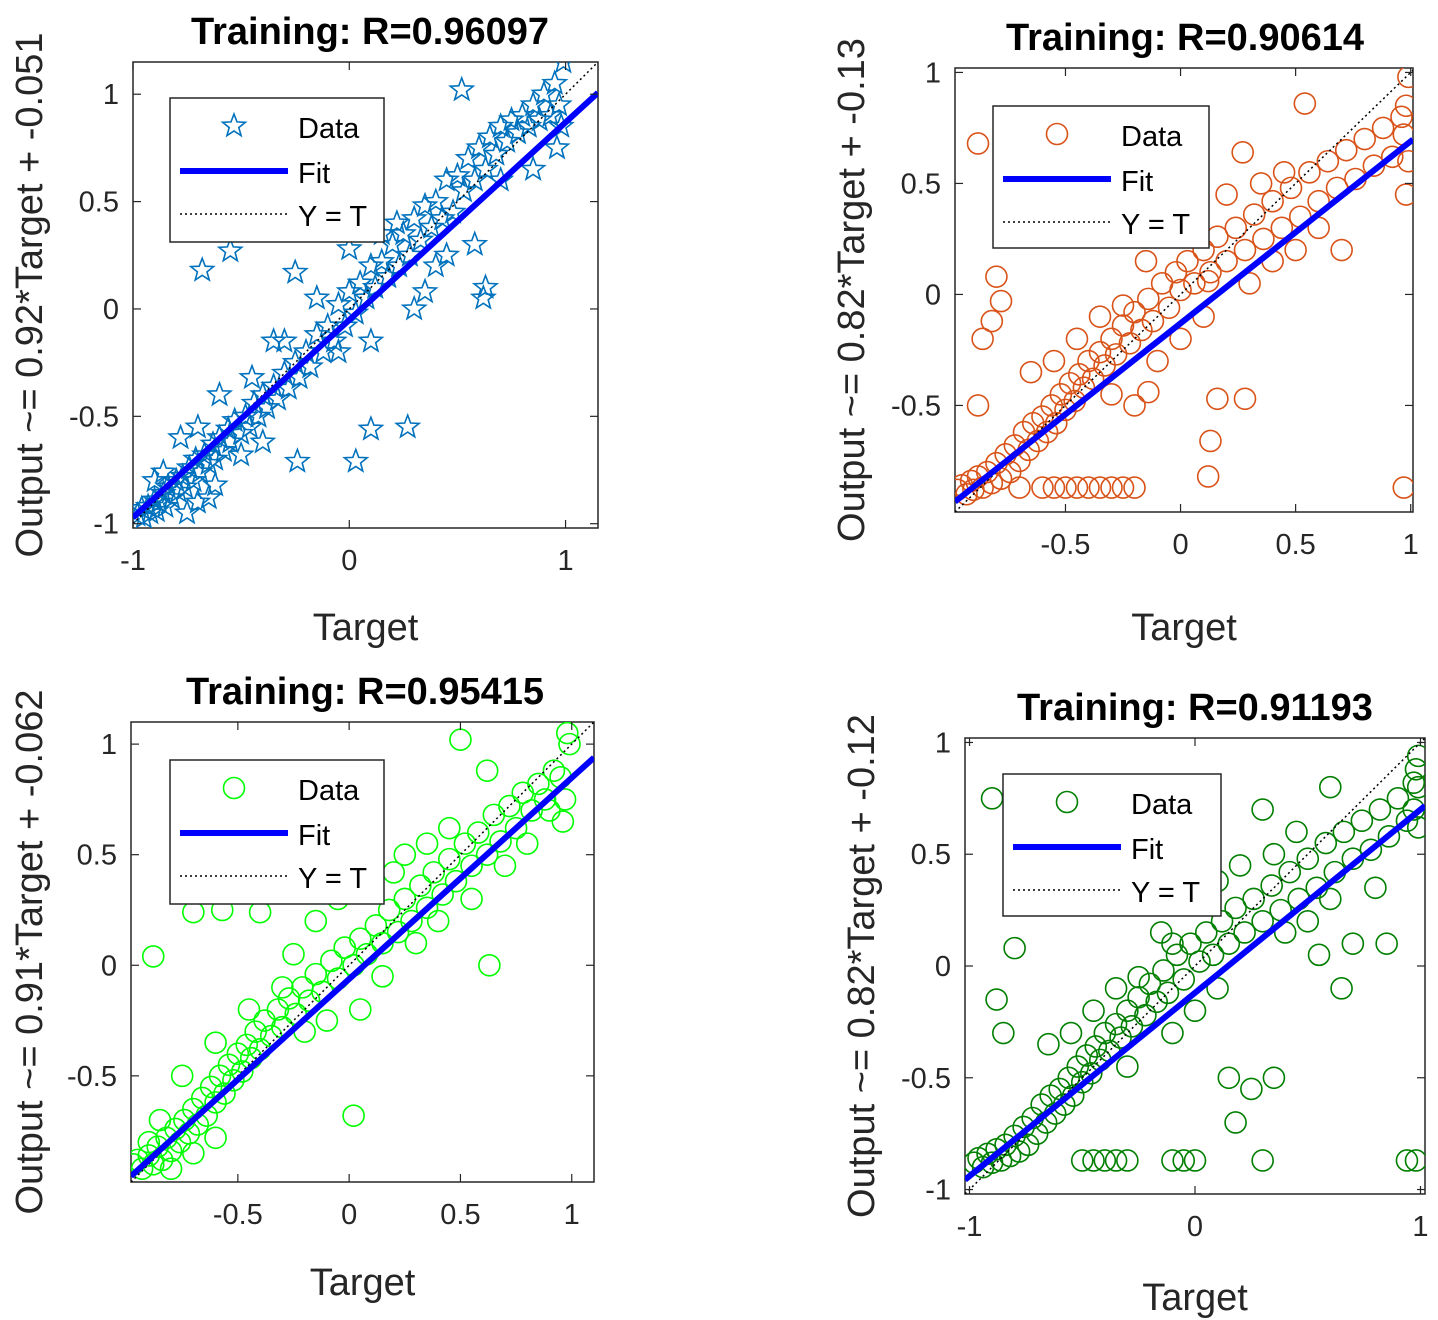 Image resolution: width=1438 pixels, height=1320 pixels. Describe the element at coordinates (133, 561) in the screenshot. I see `x-tick-label: -1` at that location.